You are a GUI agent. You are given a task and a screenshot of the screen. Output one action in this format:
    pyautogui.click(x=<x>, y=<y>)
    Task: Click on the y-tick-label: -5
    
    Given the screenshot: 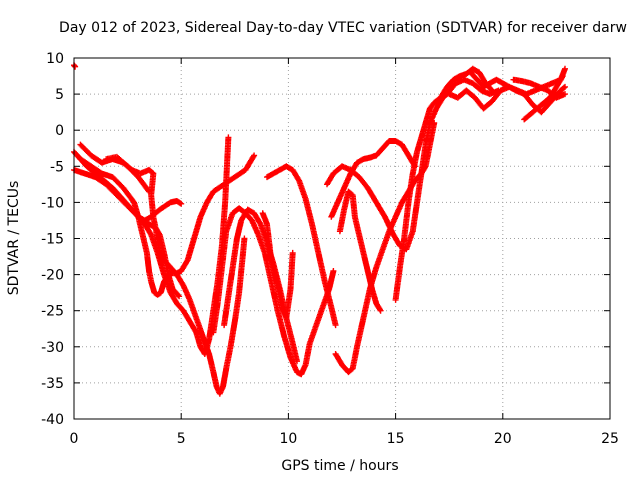 What is the action you would take?
    pyautogui.click(x=57, y=167)
    